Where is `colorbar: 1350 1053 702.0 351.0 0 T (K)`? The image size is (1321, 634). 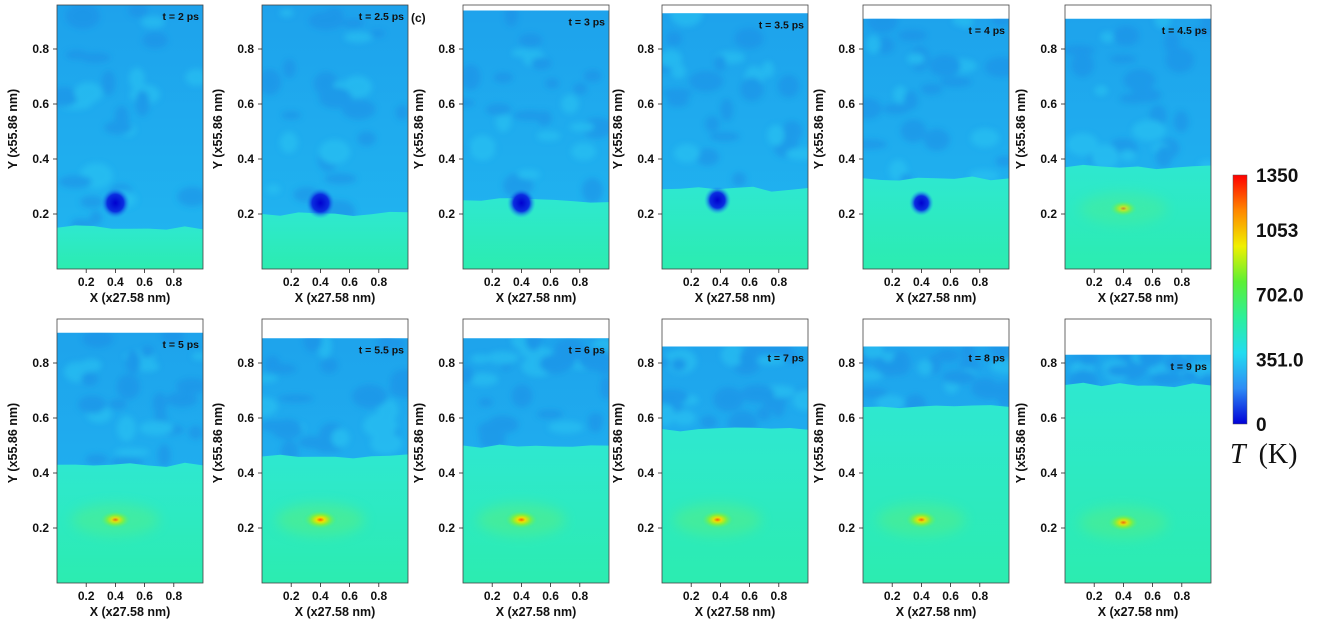
colorbar: 1350 1053 702.0 351.0 0 T (K) is located at coordinates (1267, 318).